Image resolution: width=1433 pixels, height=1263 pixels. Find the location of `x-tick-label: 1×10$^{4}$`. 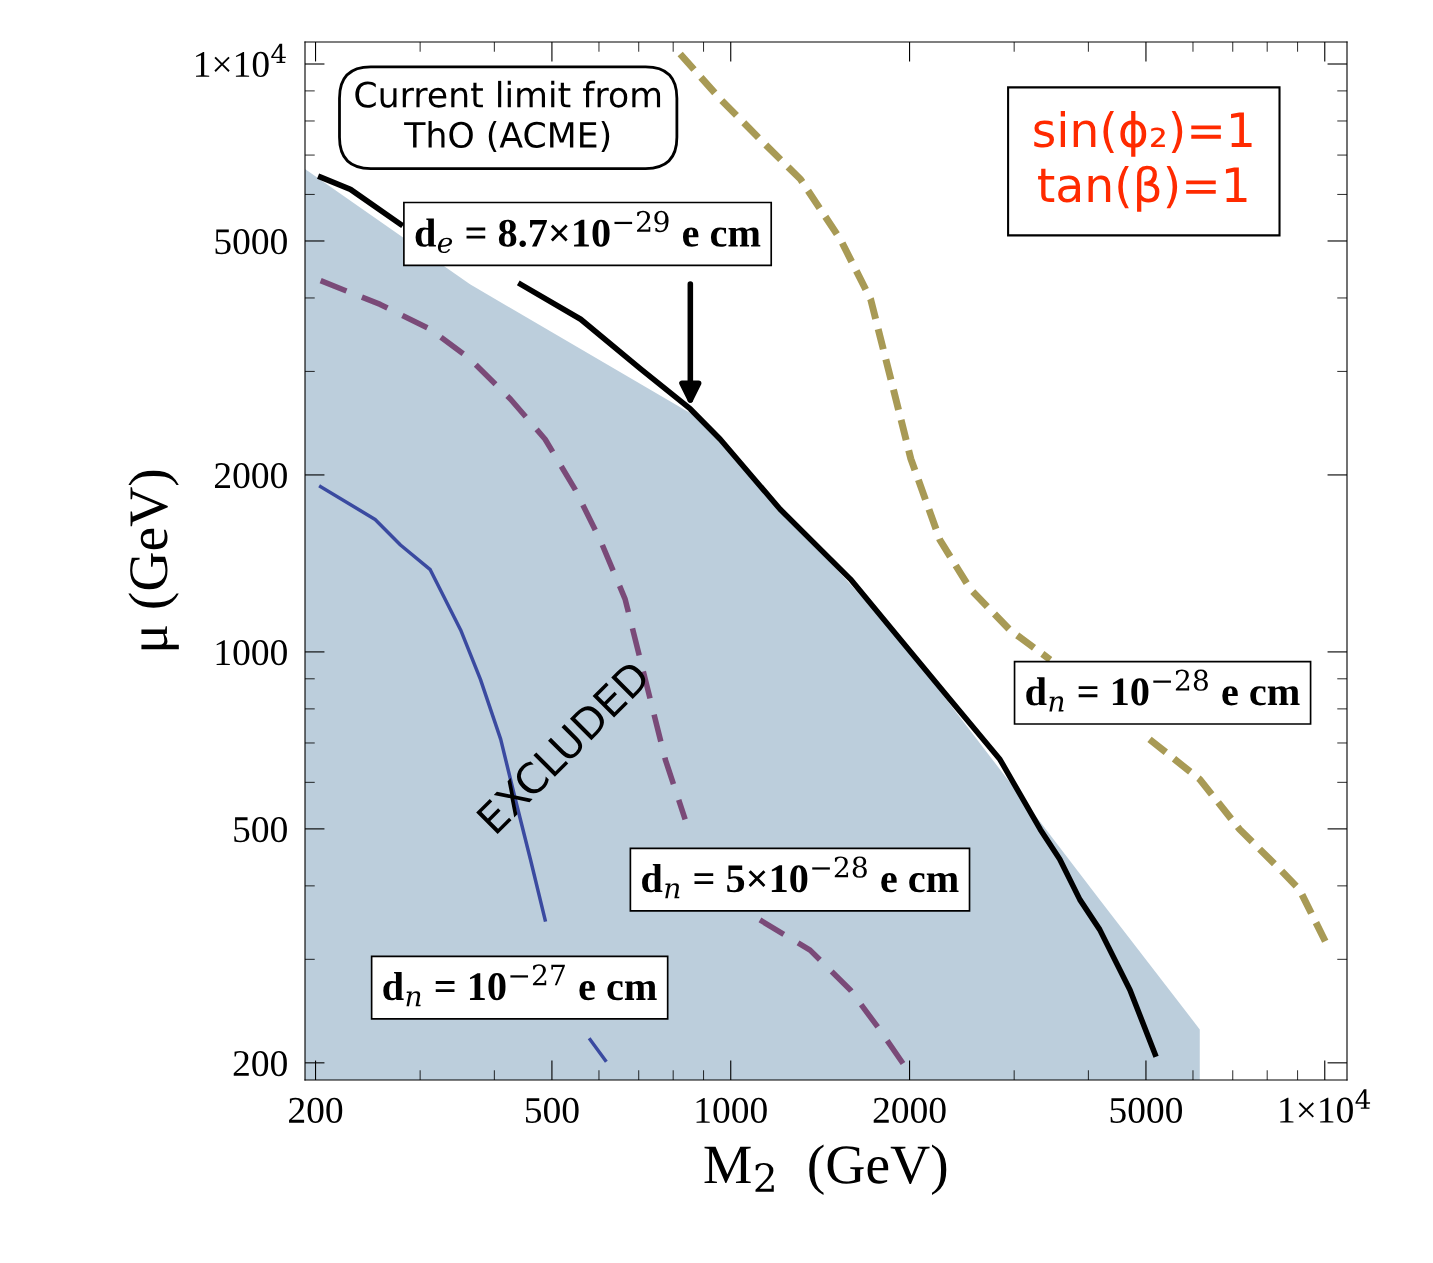

x-tick-label: 1×10$^{4}$ is located at coordinates (1325, 1106).